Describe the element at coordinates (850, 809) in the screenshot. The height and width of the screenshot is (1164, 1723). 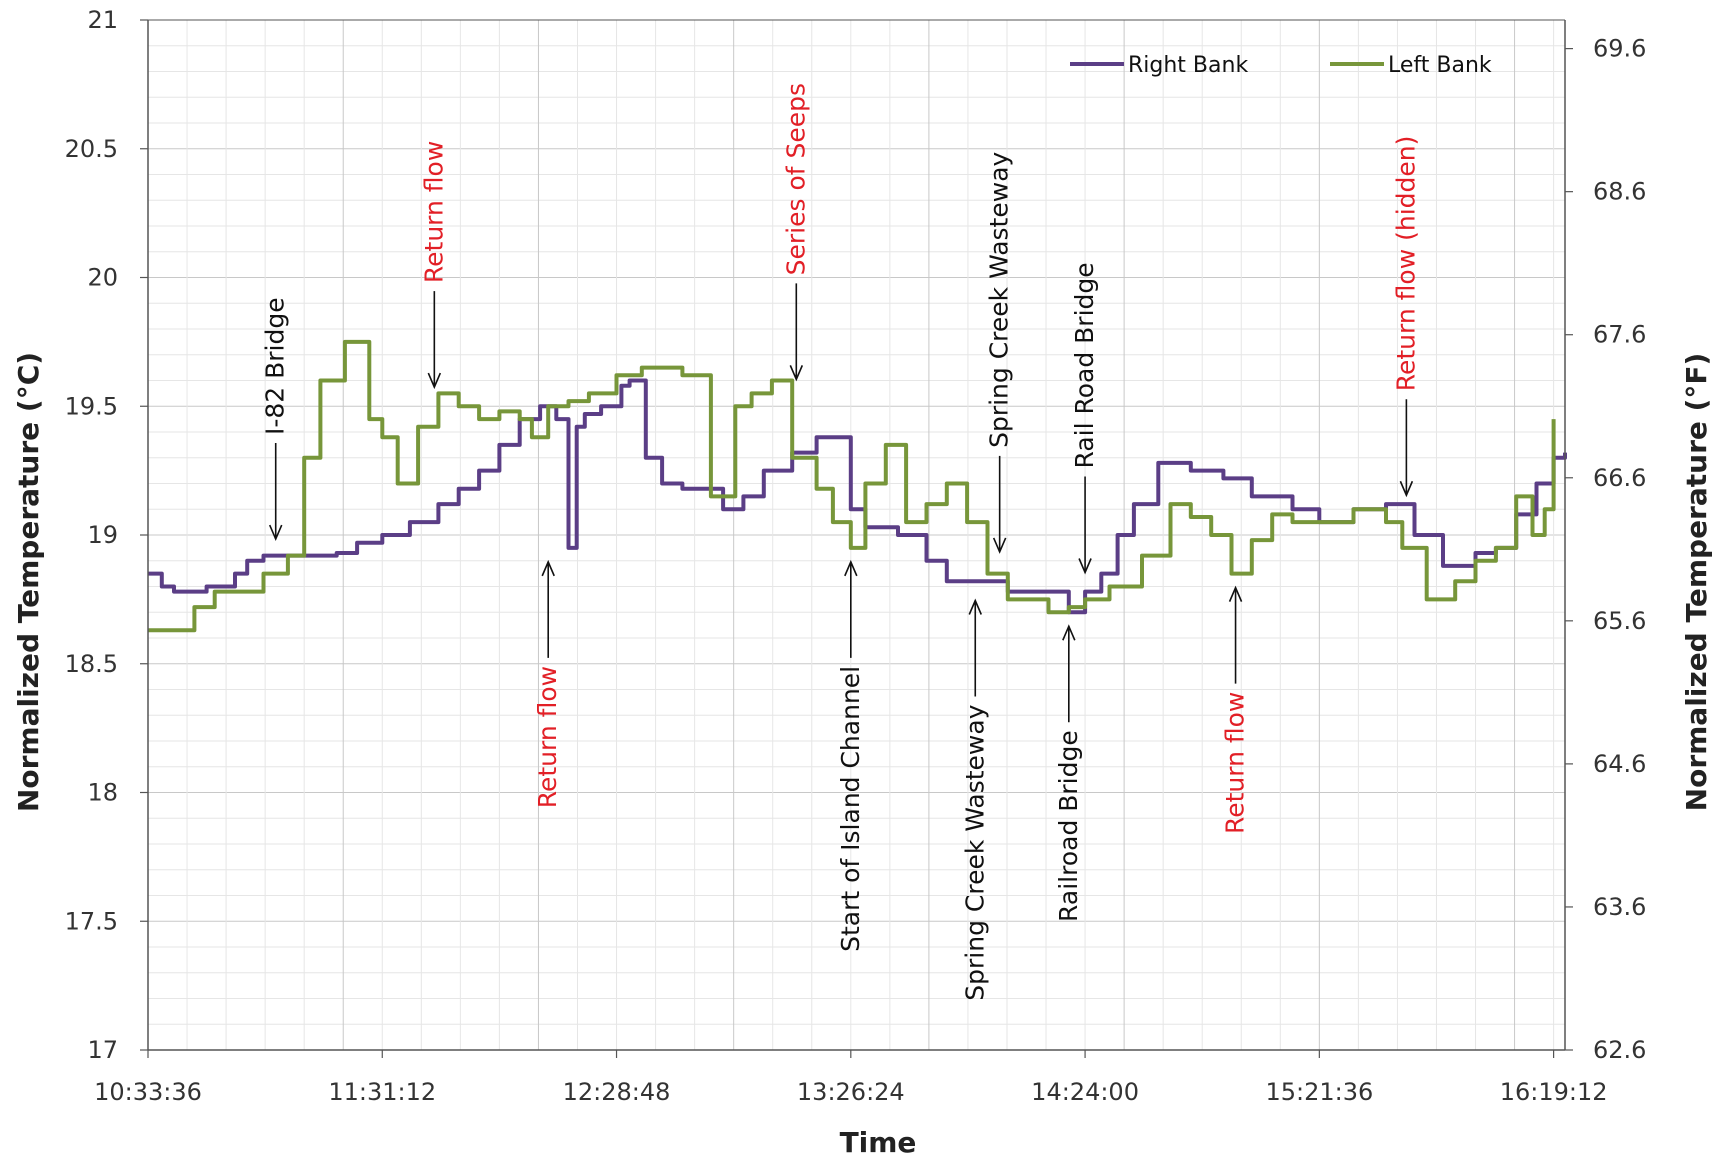
I see `annotation-label: Start of Island Channel` at that location.